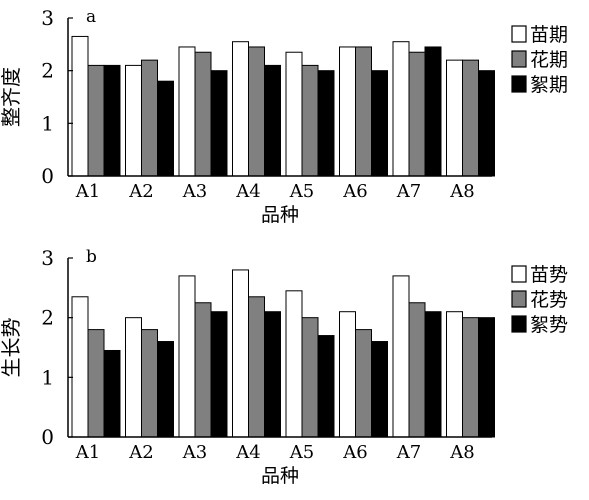 The width and height of the screenshot is (589, 500). I want to click on legend-label: 絮期, so click(549, 85).